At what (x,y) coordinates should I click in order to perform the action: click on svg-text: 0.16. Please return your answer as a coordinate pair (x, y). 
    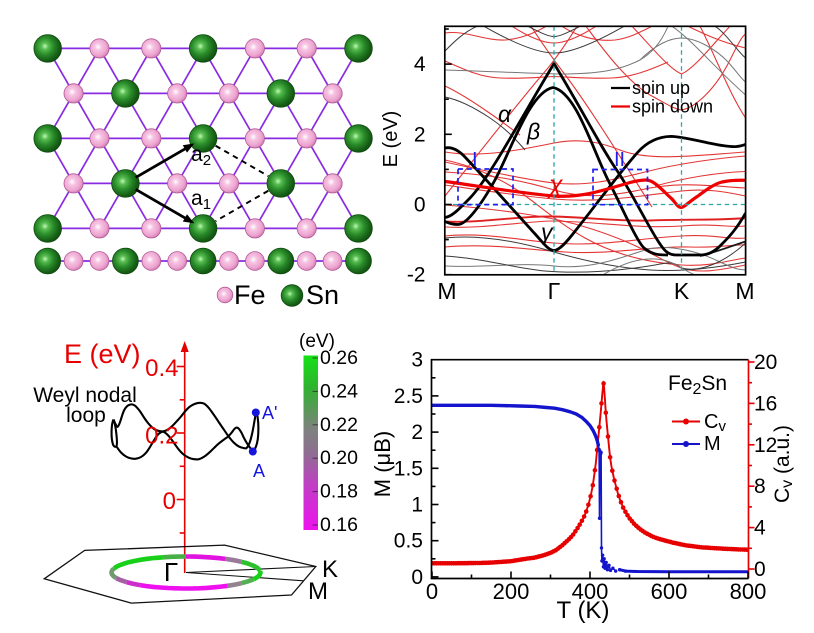
    Looking at the image, I should click on (339, 525).